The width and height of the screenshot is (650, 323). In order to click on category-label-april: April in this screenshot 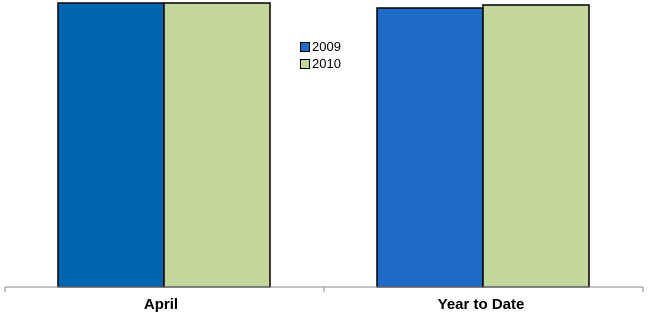, I will do `click(161, 304)`.